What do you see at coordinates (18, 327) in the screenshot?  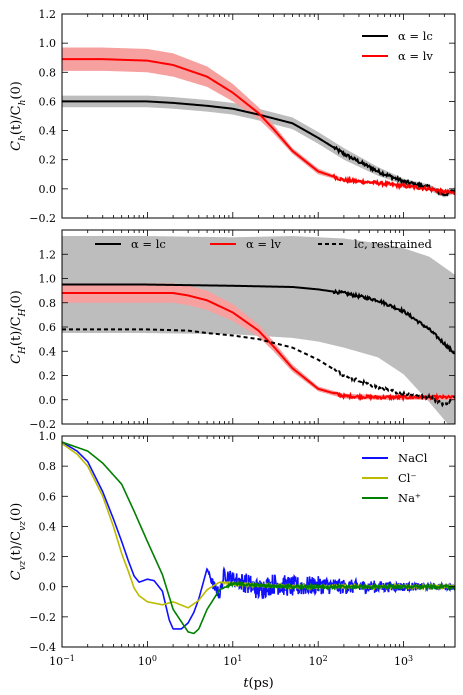 I see `y-axis-label: CH(t)/CH(0)` at bounding box center [18, 327].